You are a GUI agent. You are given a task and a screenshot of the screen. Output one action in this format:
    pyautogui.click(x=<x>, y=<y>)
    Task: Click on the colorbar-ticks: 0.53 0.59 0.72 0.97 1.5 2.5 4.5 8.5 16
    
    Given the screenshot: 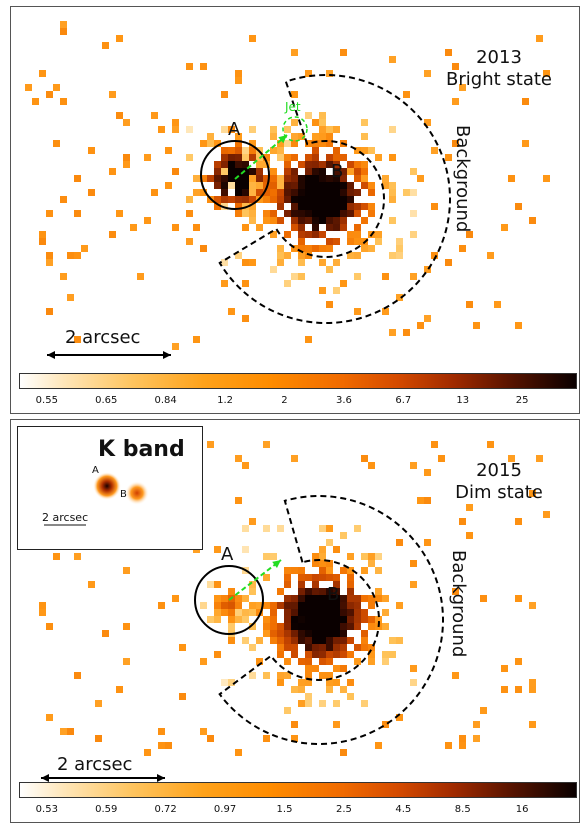 What is the action you would take?
    pyautogui.click(x=297, y=811)
    